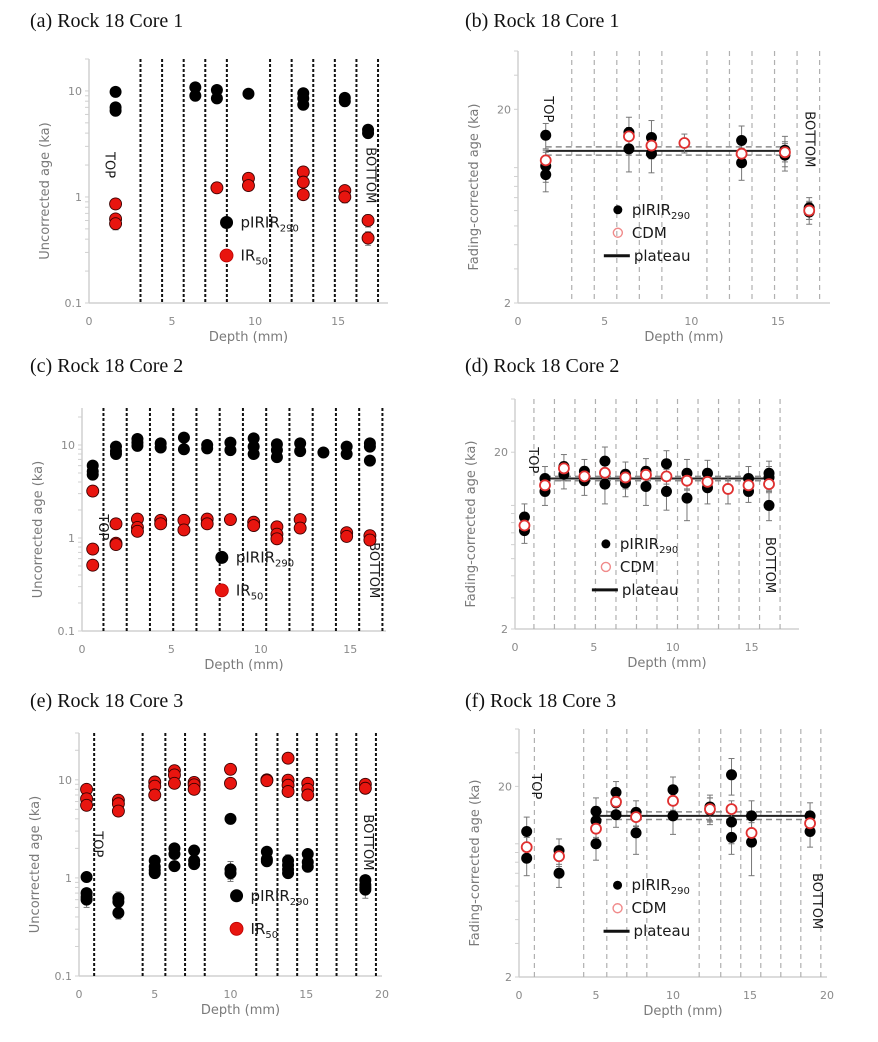  I want to click on legend-subscript: 50, so click(257, 596).